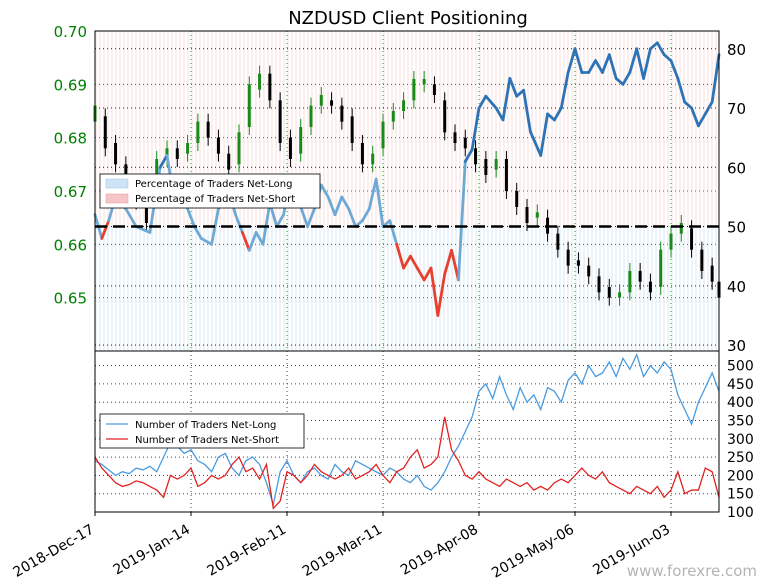 The image size is (767, 585). What do you see at coordinates (736, 228) in the screenshot?
I see `percentage-tick-label: 50` at bounding box center [736, 228].